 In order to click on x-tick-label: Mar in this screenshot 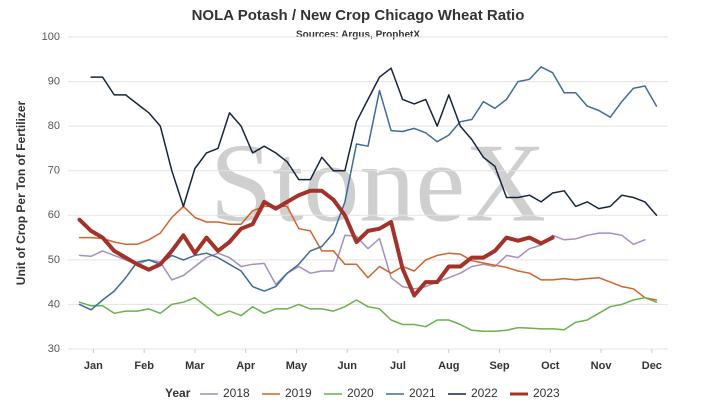, I will do `click(195, 366)`.